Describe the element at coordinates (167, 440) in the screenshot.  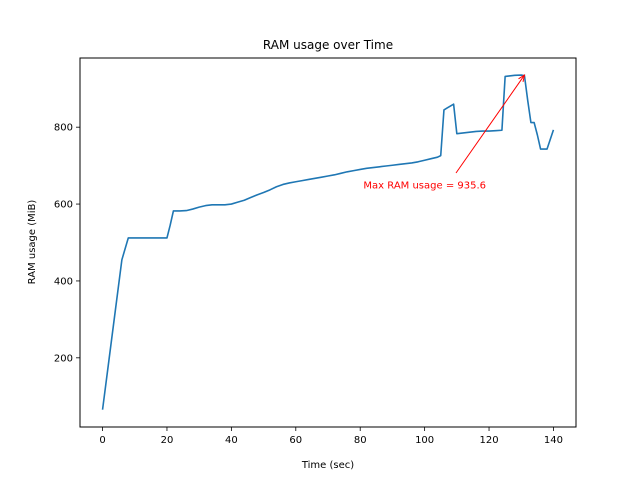
I see `x-tick-label: 20` at that location.